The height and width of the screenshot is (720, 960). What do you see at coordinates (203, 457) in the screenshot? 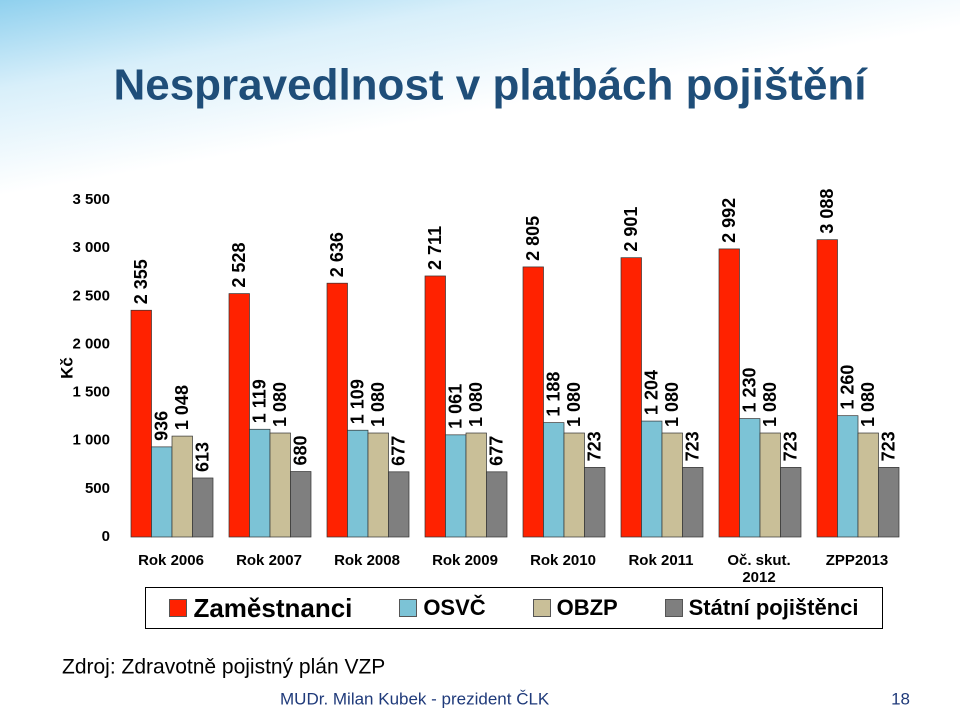
I see `value-label: 613` at bounding box center [203, 457].